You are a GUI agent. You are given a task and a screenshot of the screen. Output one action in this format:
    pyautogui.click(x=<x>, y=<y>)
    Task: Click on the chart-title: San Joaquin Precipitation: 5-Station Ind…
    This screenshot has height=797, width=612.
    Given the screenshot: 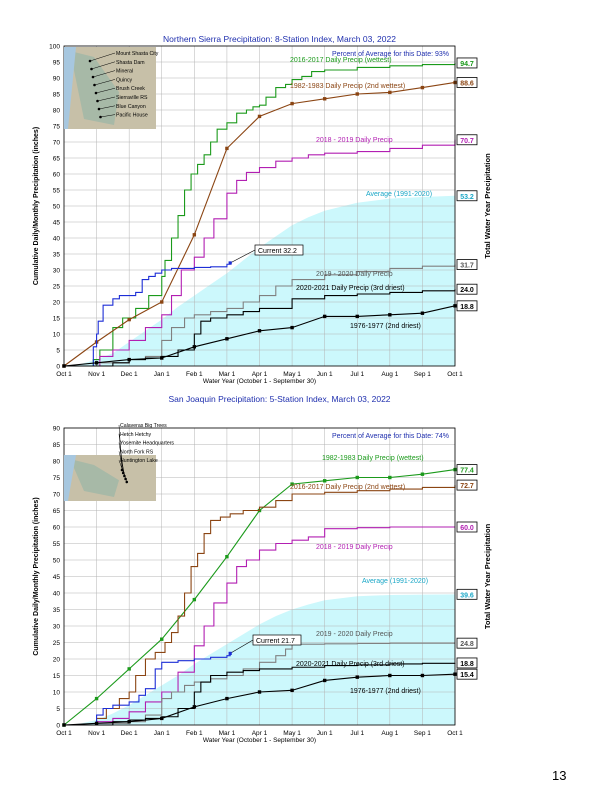 What is the action you would take?
    pyautogui.click(x=279, y=399)
    